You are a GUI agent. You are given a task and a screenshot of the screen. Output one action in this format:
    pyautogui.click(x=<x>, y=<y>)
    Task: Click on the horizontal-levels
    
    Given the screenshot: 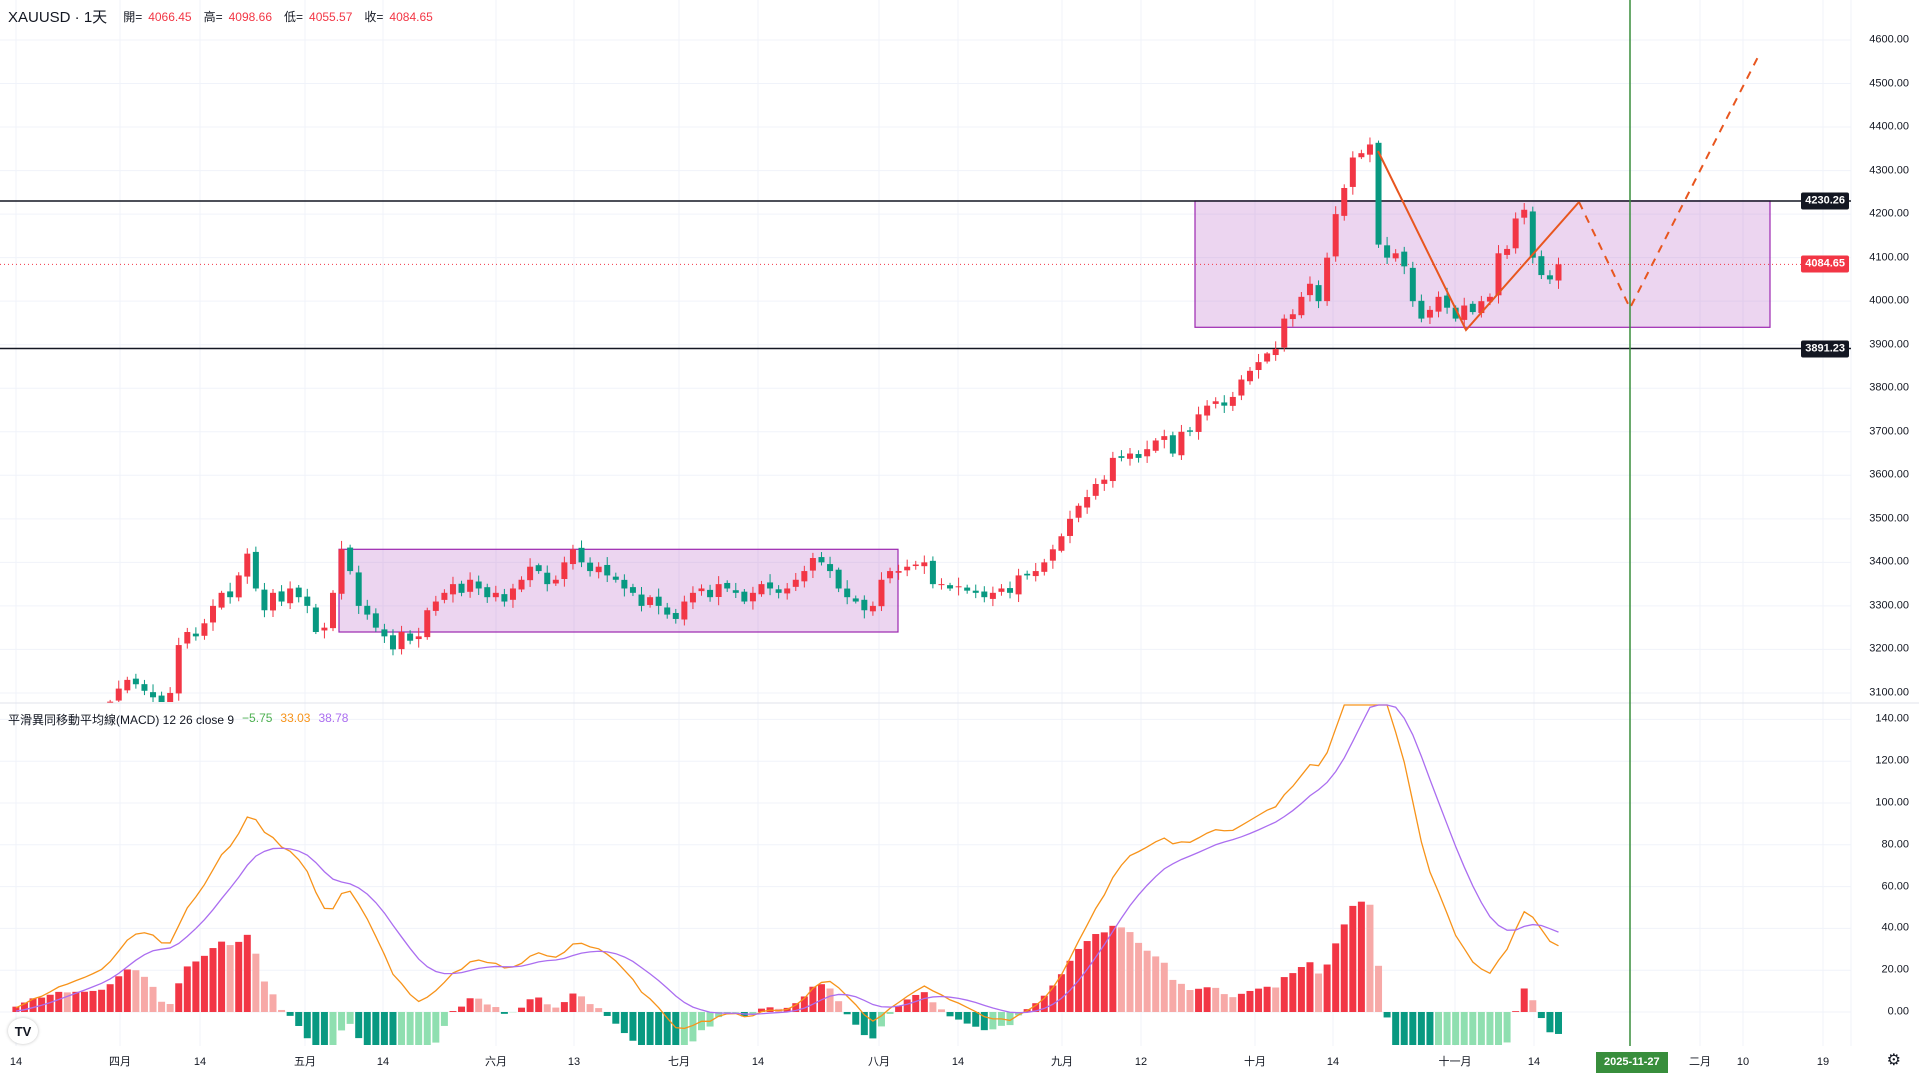 What is the action you would take?
    pyautogui.click(x=925, y=275)
    